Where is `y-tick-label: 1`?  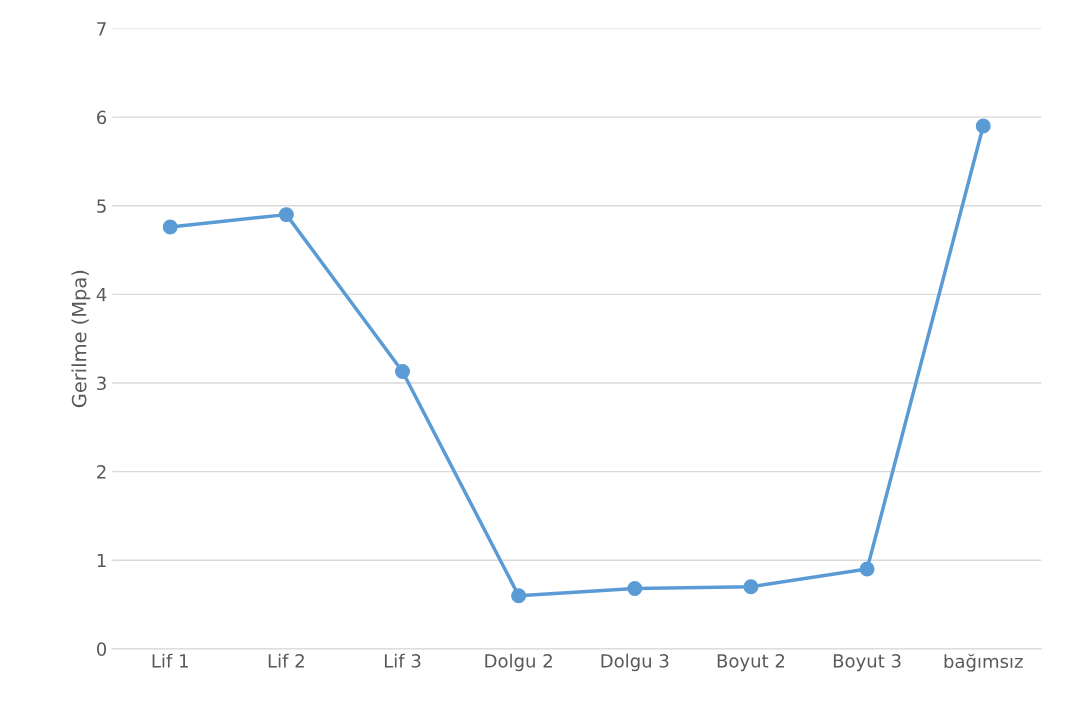
y-tick-label: 1 is located at coordinates (101, 560).